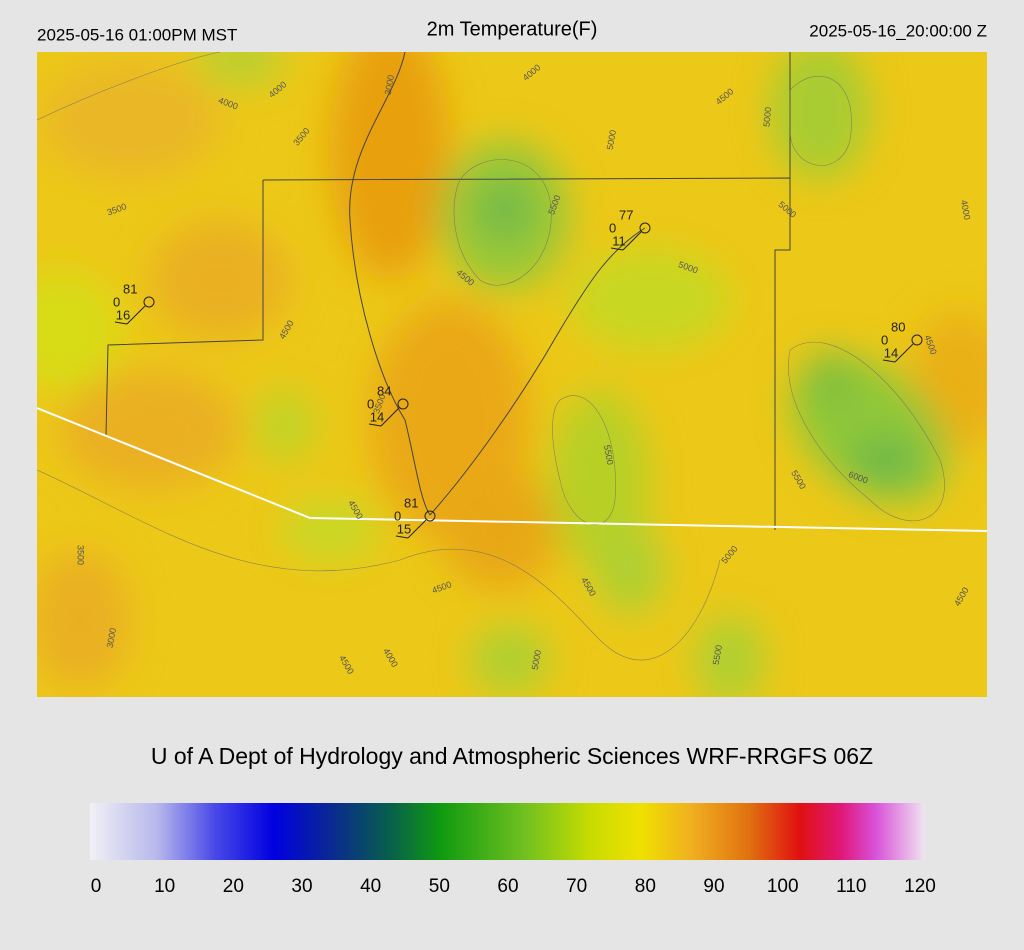 The width and height of the screenshot is (1024, 950). What do you see at coordinates (123, 314) in the screenshot?
I see `station-bottom-value: 16` at bounding box center [123, 314].